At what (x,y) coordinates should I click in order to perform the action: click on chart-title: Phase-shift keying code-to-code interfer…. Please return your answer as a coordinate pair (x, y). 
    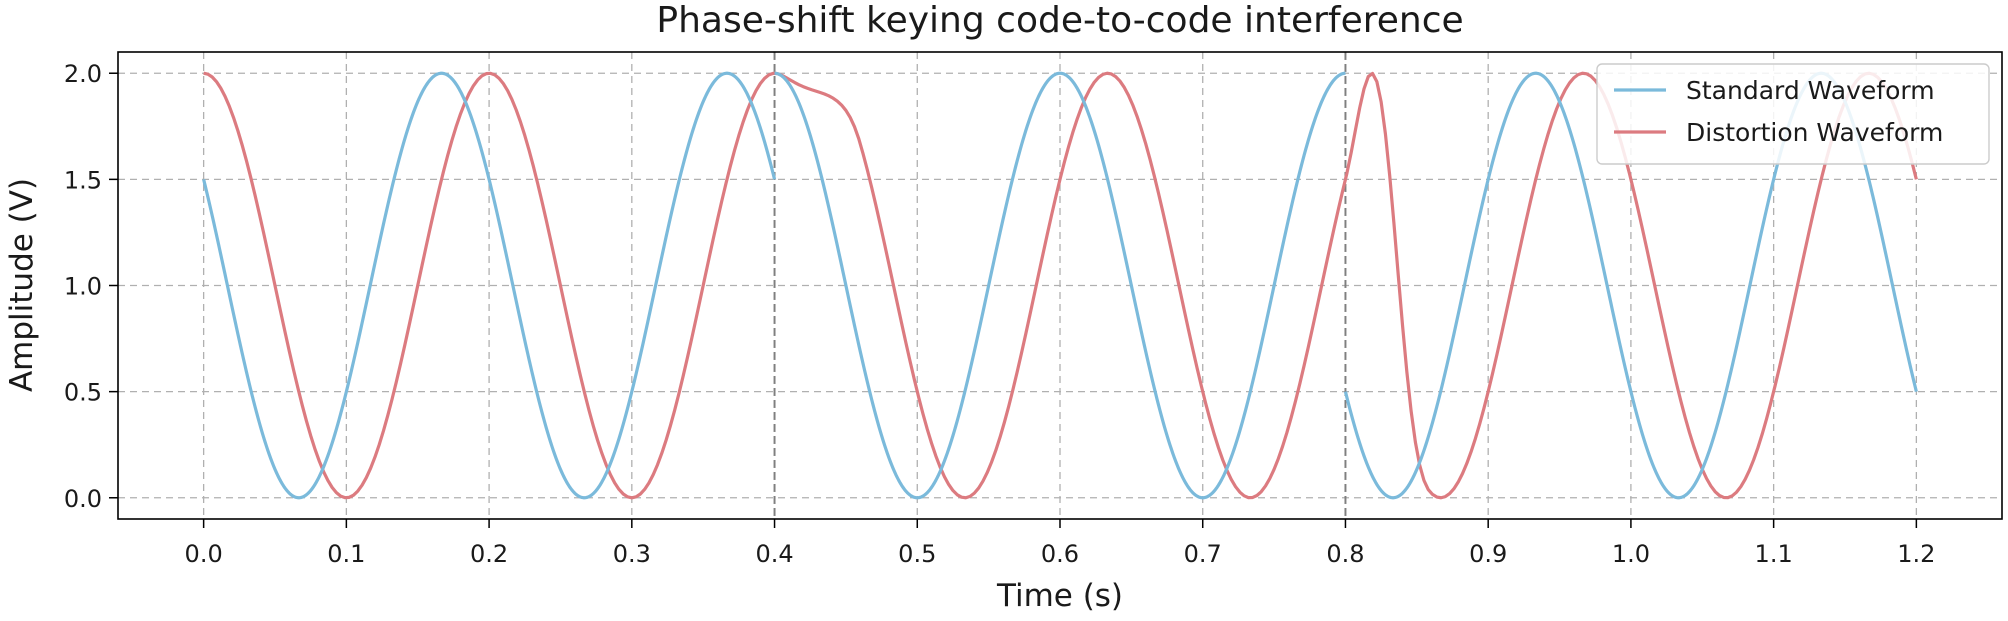
    Looking at the image, I should click on (1059, 20).